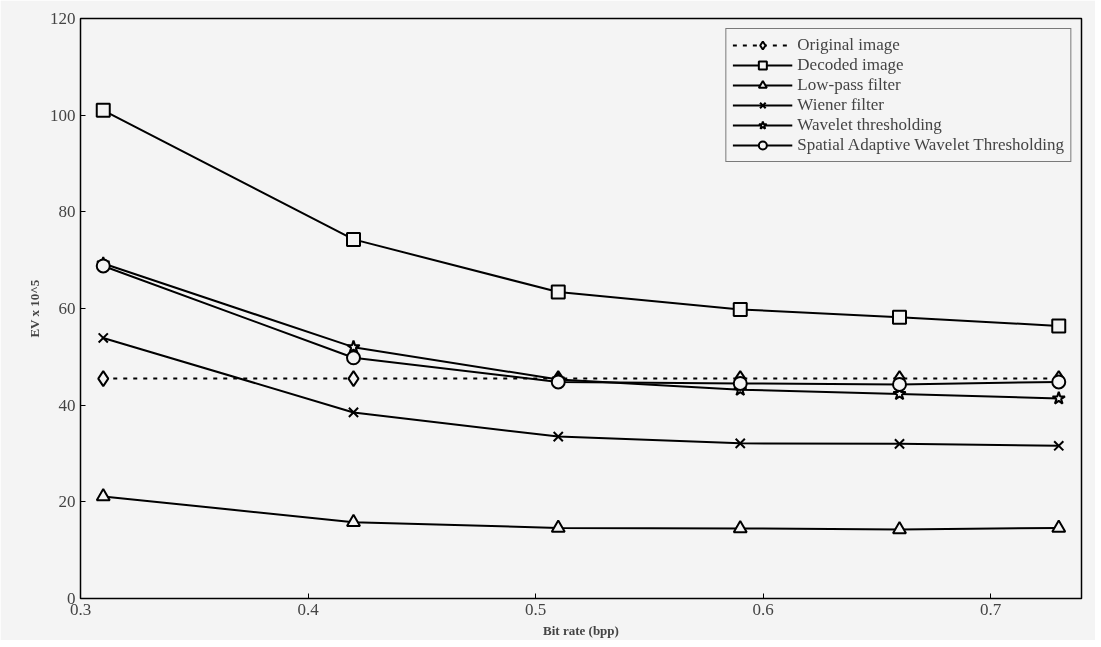 The image size is (1101, 647). I want to click on legend-label: Original image, so click(848, 45).